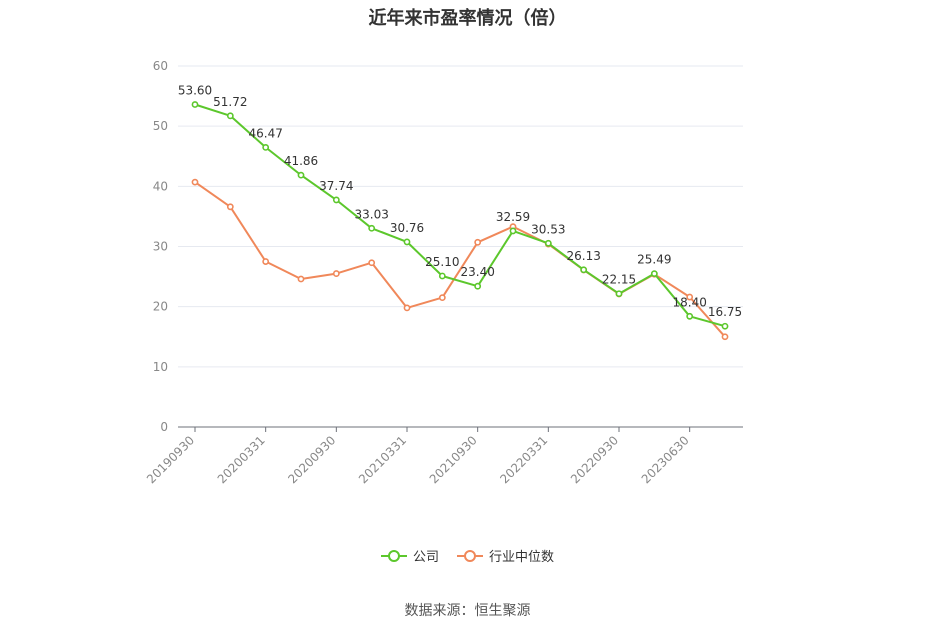  Describe the element at coordinates (523, 459) in the screenshot. I see `x-tick-label: 20220331` at that location.